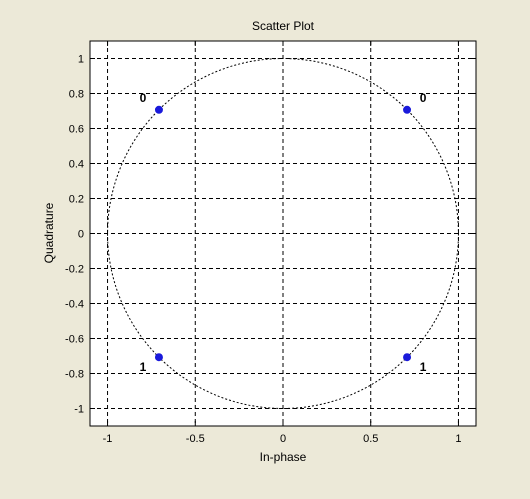 Image resolution: width=530 pixels, height=499 pixels. What do you see at coordinates (283, 457) in the screenshot?
I see `x-axis-label: In-phase` at bounding box center [283, 457].